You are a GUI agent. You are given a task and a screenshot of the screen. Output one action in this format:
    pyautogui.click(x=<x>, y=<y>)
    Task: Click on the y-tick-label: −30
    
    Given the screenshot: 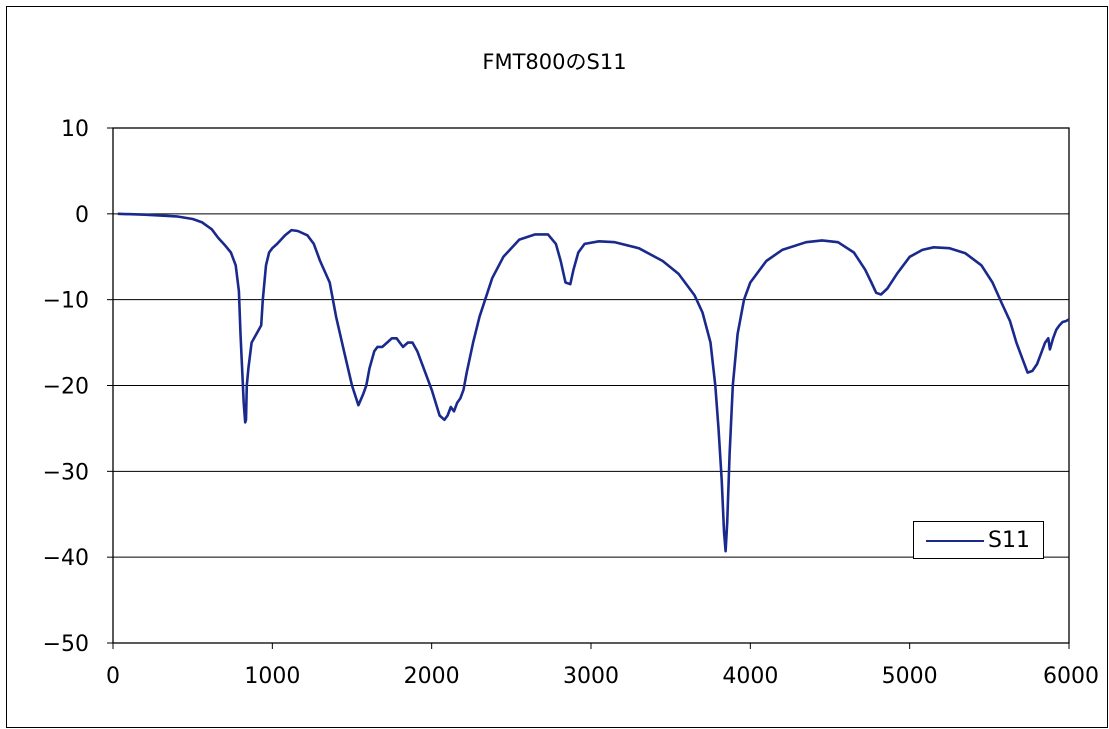 What is the action you would take?
    pyautogui.click(x=66, y=472)
    